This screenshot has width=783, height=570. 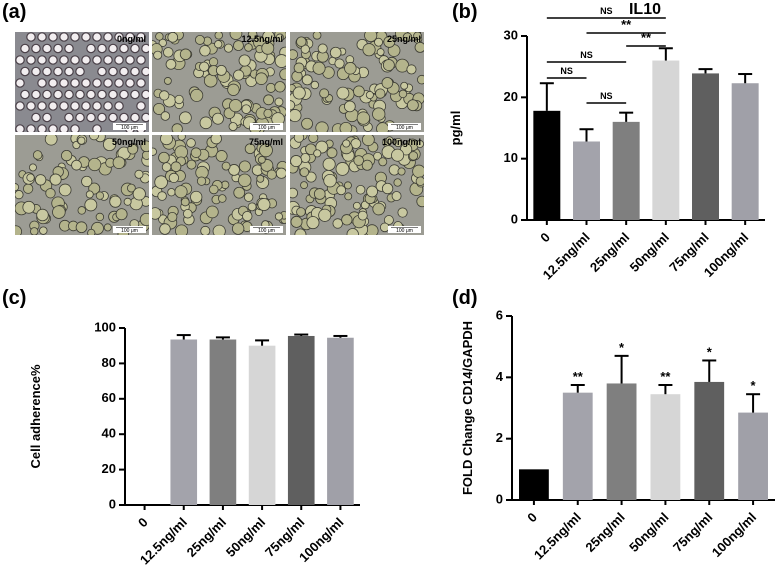 What do you see at coordinates (646, 37) in the screenshot?
I see `bracket-label: **` at bounding box center [646, 37].